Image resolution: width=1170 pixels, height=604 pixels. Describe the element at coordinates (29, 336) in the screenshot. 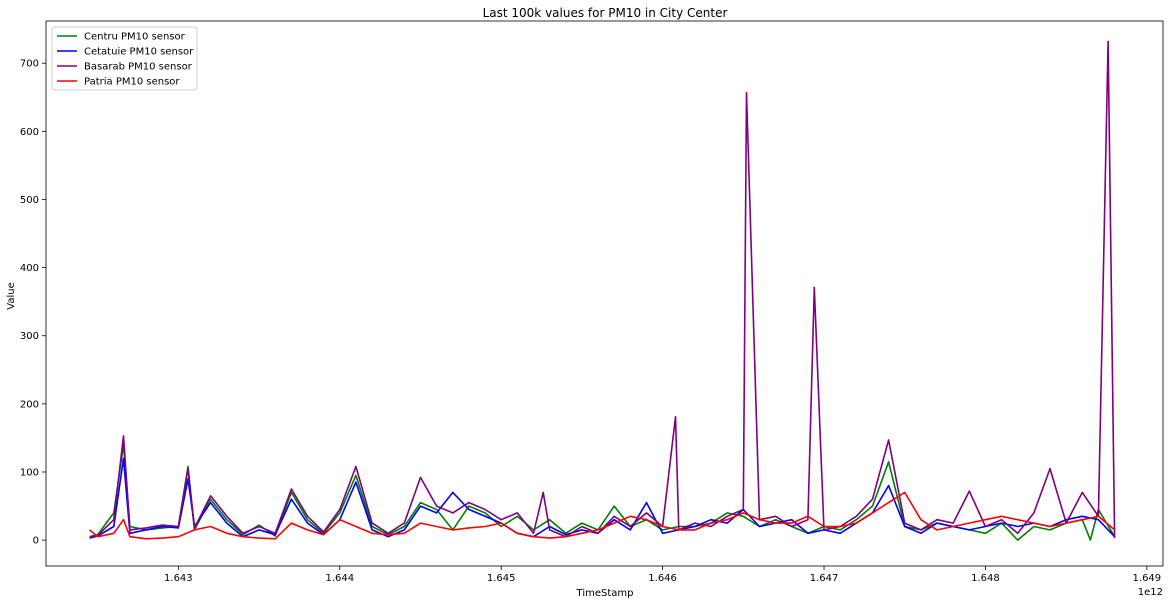

I see `y-tick-label: 300` at that location.